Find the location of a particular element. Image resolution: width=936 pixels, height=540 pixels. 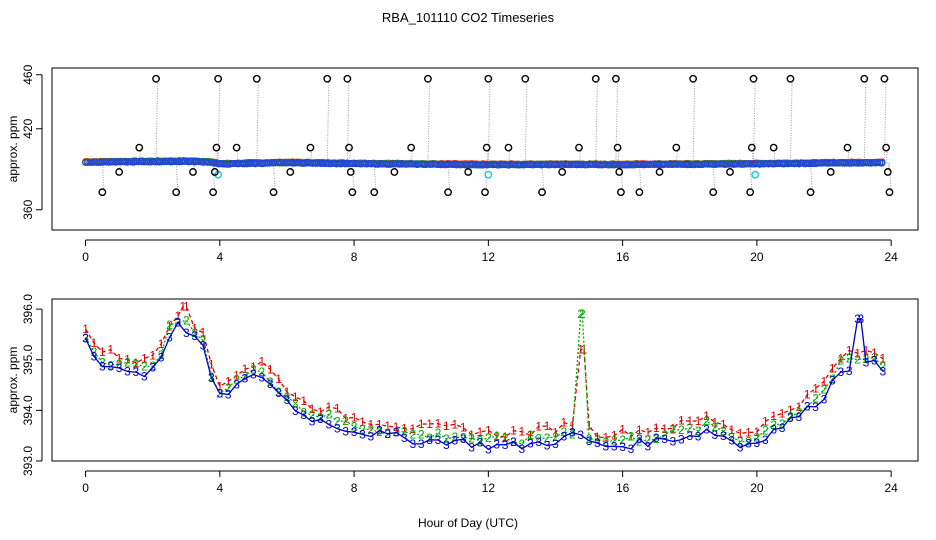

y-tick-label: 396.0 is located at coordinates (28, 309).